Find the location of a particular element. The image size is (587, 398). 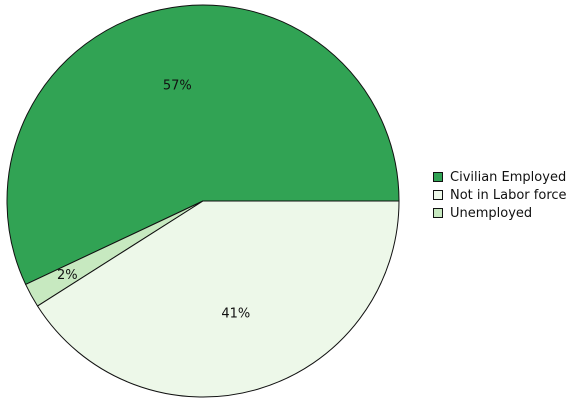

pie-label-not-in-labor-force: 41% is located at coordinates (235, 313).